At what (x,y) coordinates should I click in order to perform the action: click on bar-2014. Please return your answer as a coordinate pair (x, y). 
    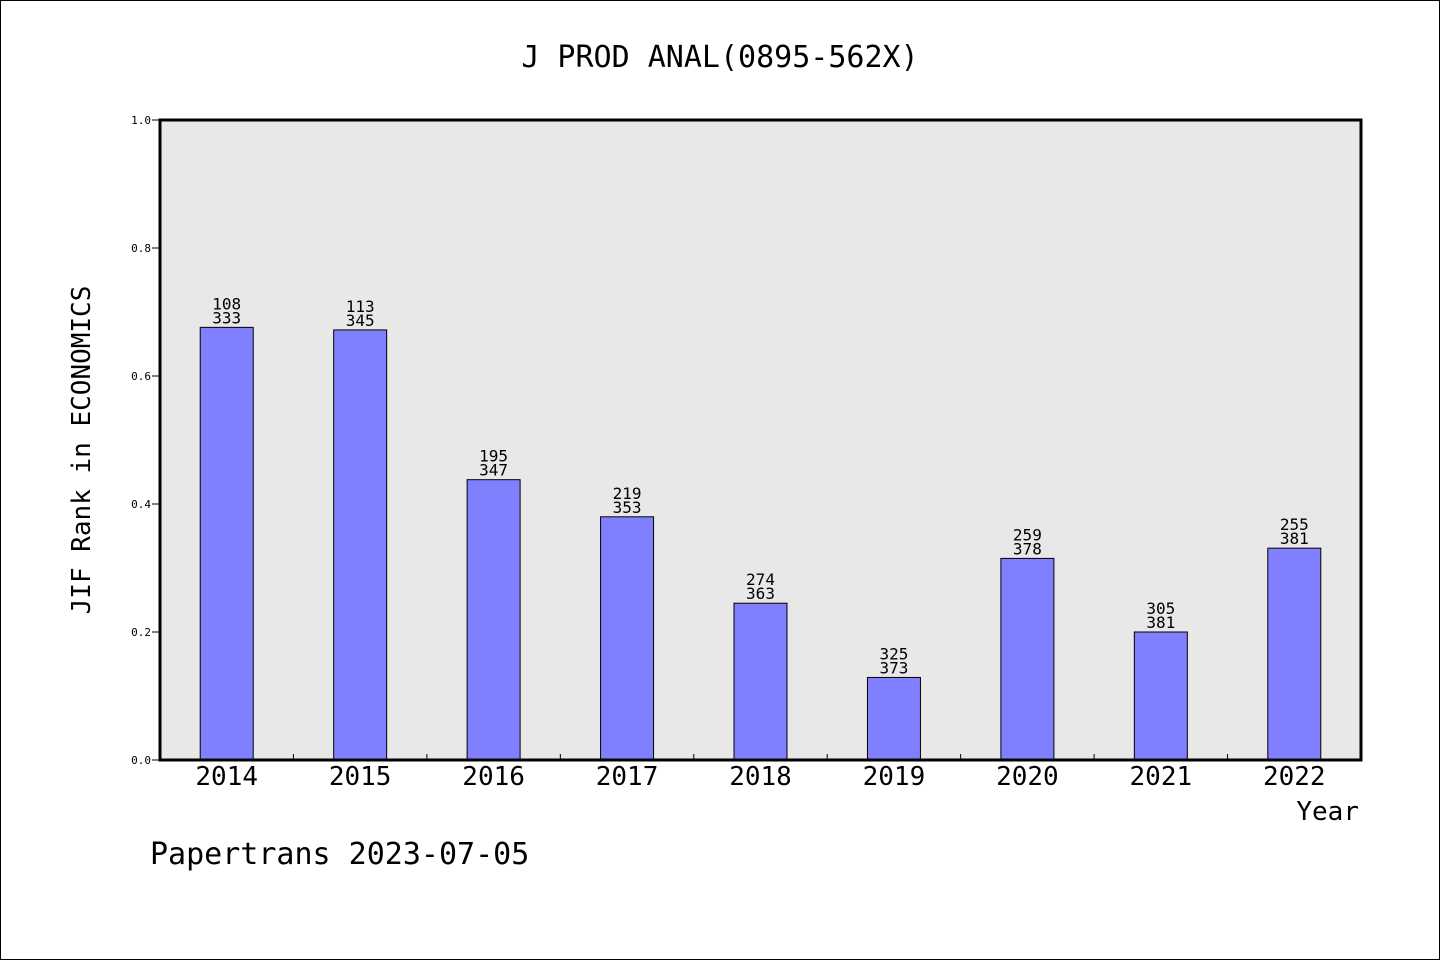
    Looking at the image, I should click on (226, 543).